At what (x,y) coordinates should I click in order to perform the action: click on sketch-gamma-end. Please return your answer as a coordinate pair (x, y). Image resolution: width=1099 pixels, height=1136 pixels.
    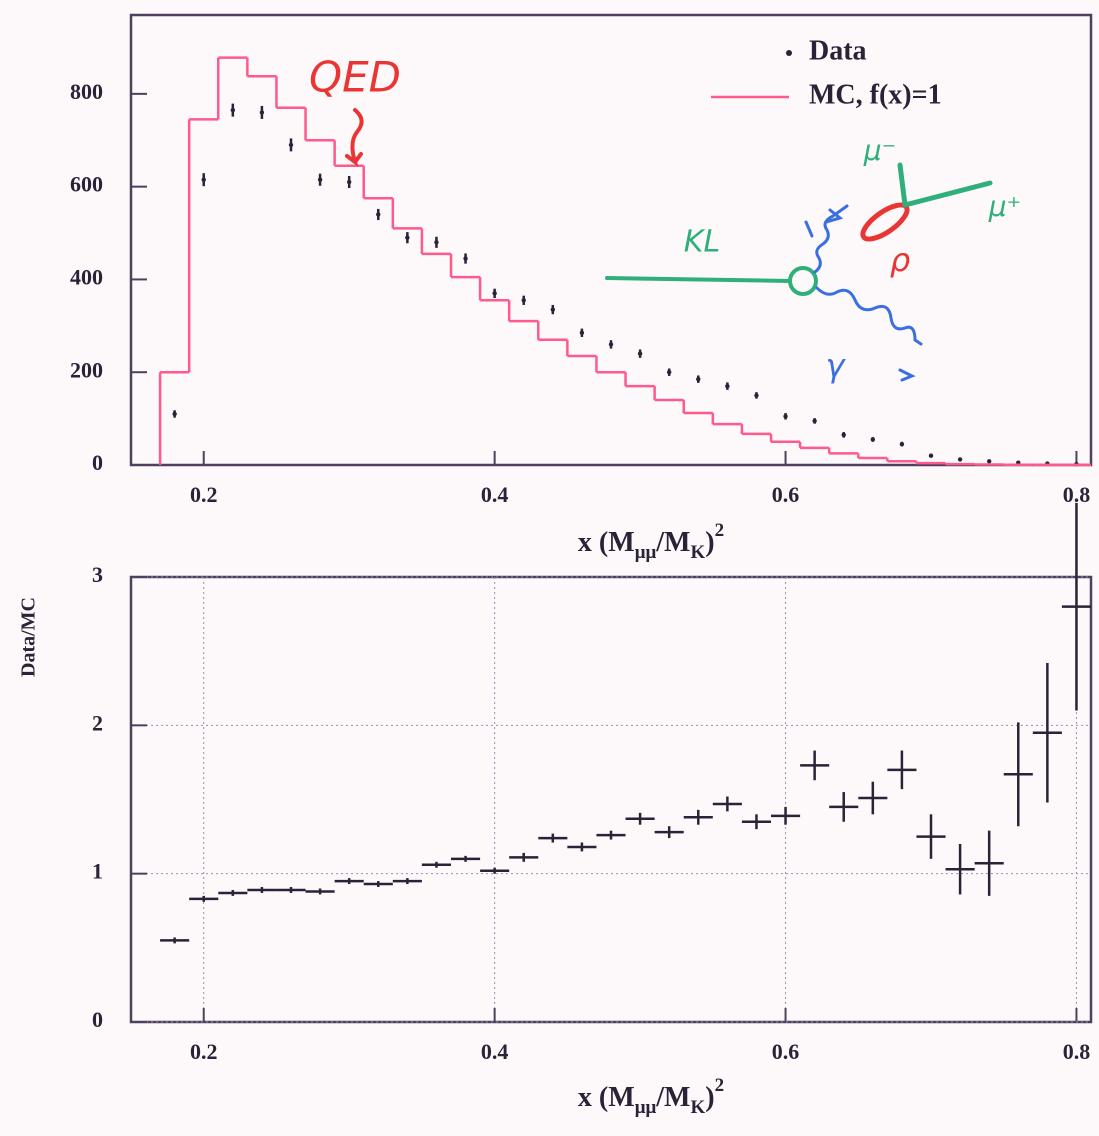
    Looking at the image, I should click on (907, 375).